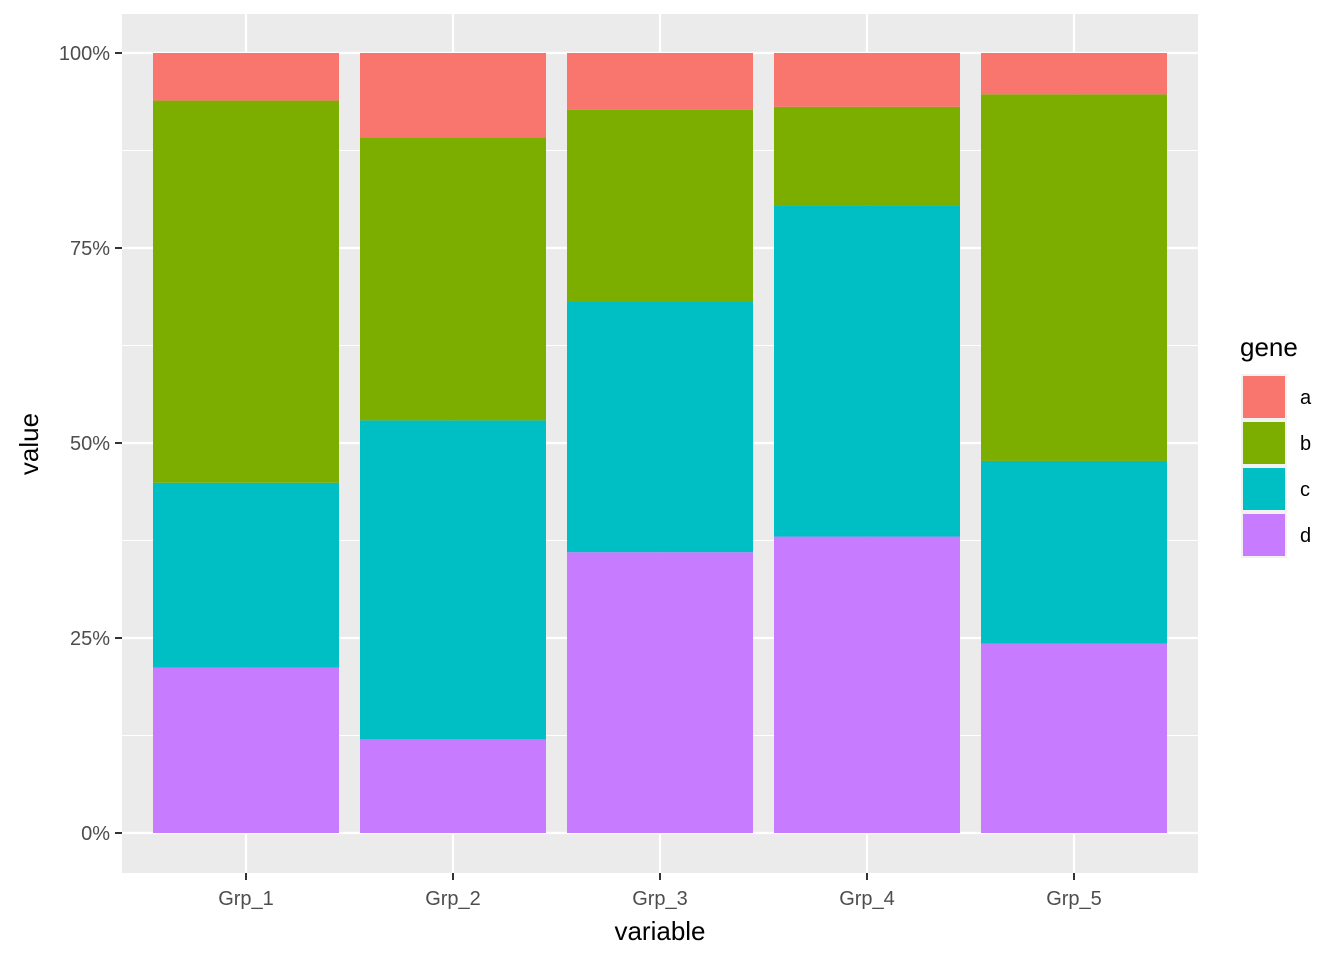 The width and height of the screenshot is (1344, 960). Describe the element at coordinates (453, 899) in the screenshot. I see `x-tick-label: Grp_2` at that location.